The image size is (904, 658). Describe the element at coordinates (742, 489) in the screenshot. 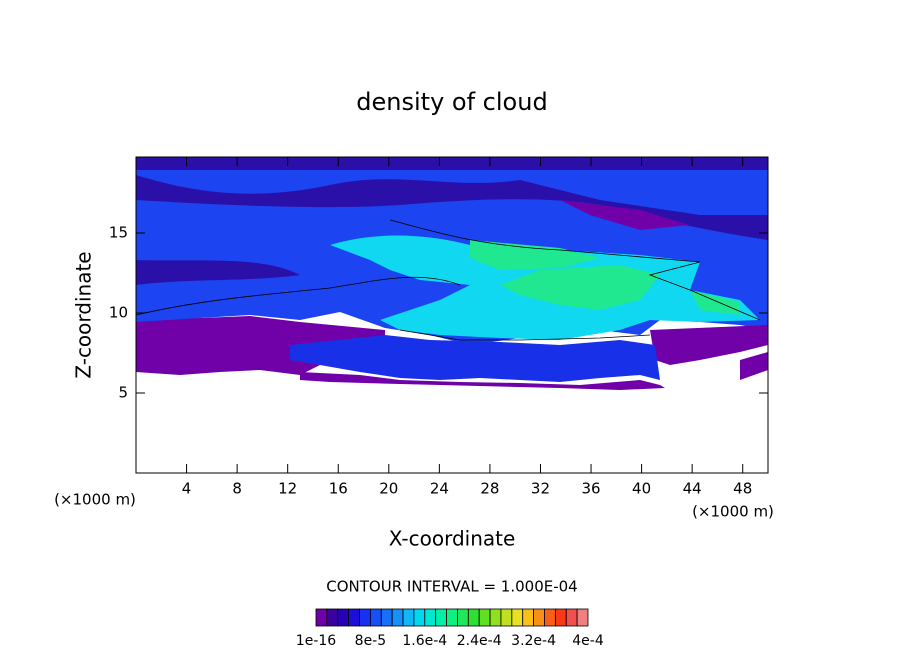

I see `x-tick-label: 48` at that location.